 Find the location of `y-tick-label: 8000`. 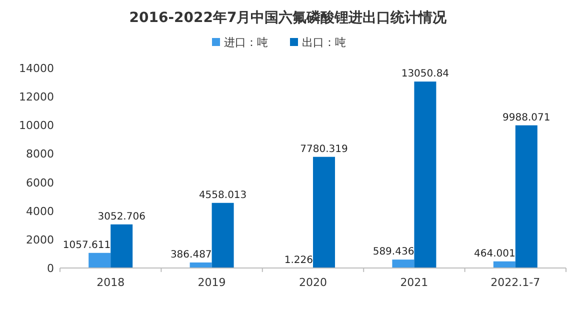

y-tick-label: 8000 is located at coordinates (40, 154).